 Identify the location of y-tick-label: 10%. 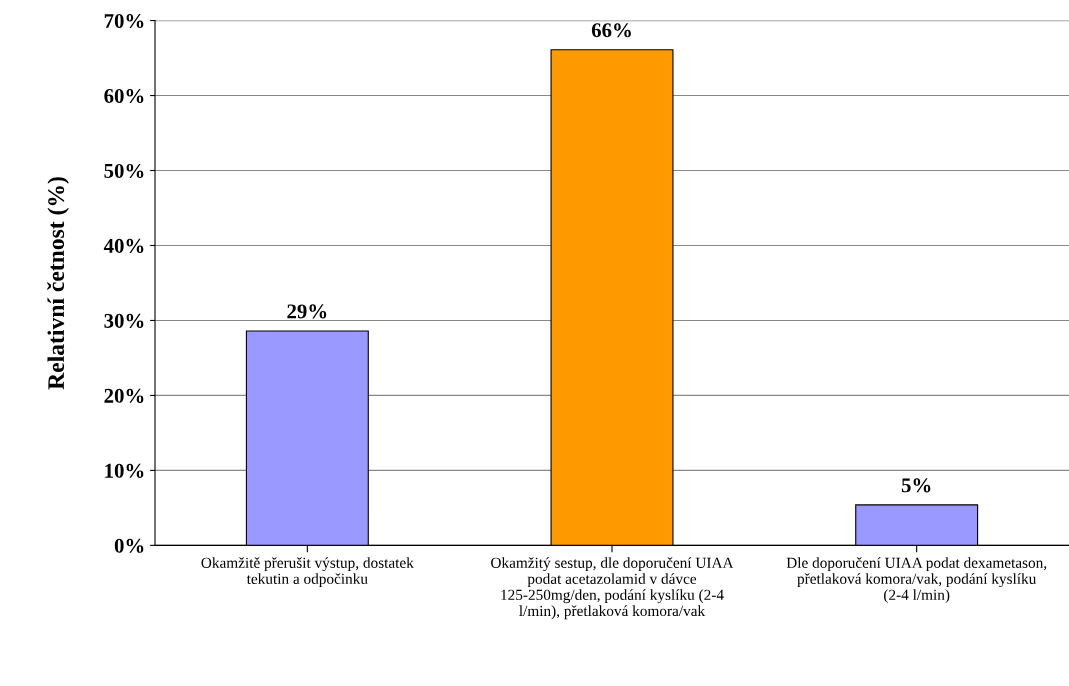
(124, 470).